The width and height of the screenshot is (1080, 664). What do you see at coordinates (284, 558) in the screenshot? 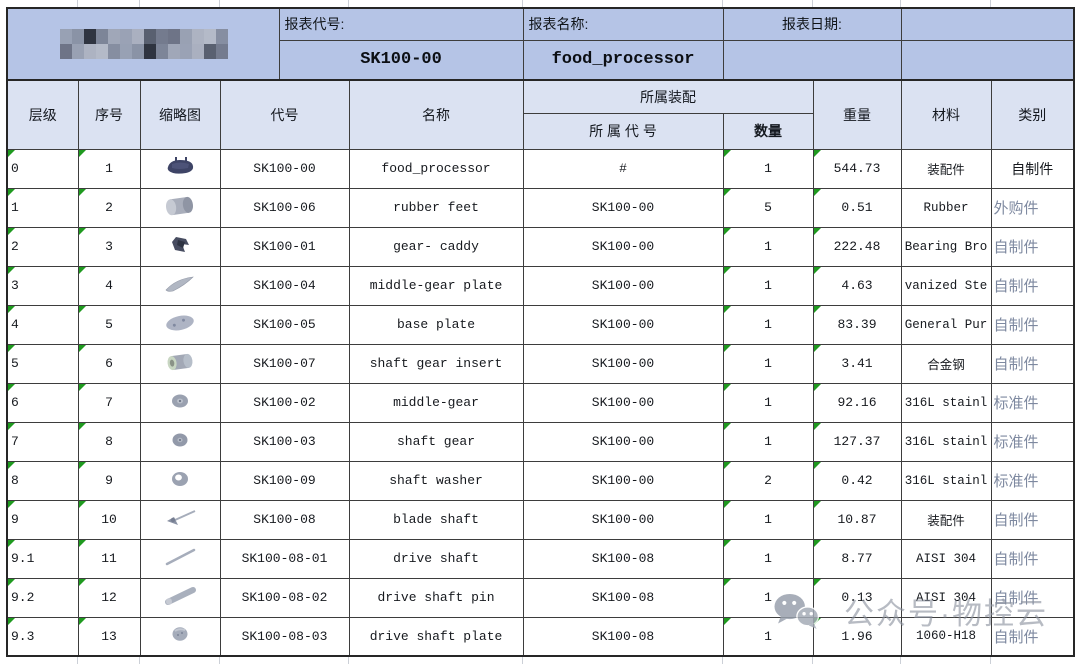
I see `code-cell: SK100-08-01` at bounding box center [284, 558].